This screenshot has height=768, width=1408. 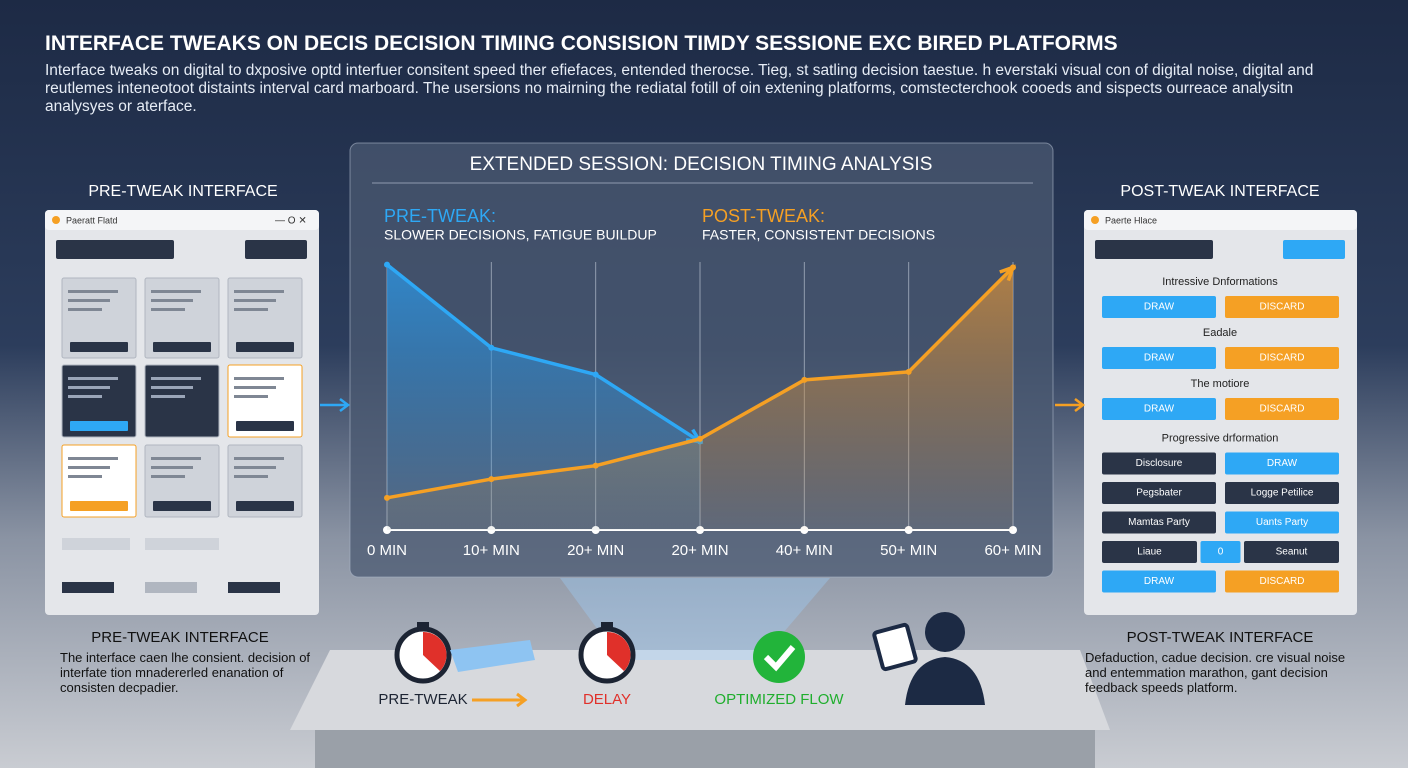 I want to click on button-label: Logge Petilice, so click(x=1282, y=493).